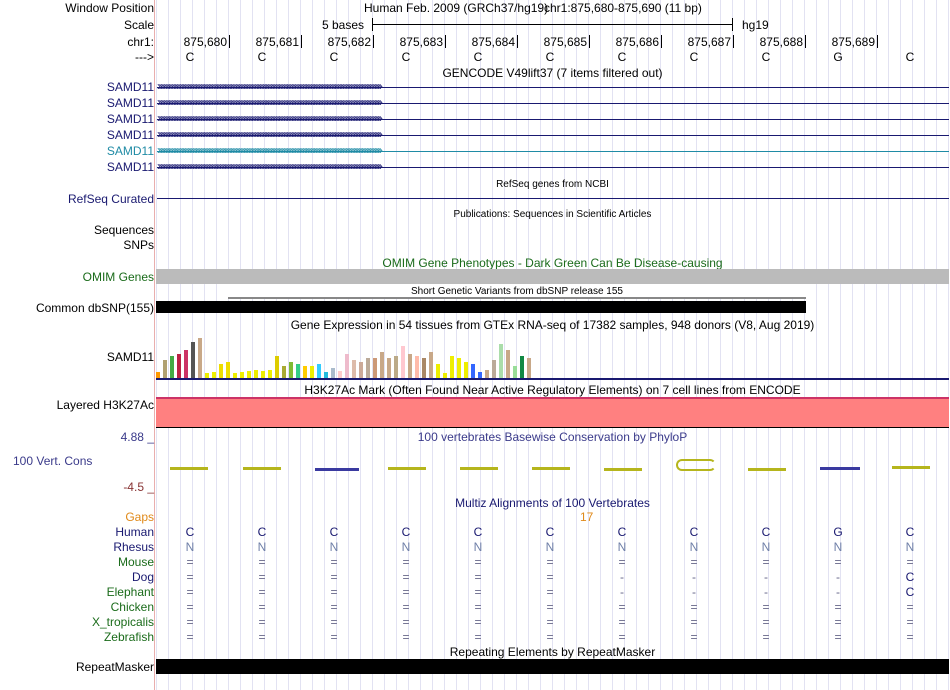 Image resolution: width=950 pixels, height=690 pixels. I want to click on omim-label: OMIM Genes, so click(118, 277).